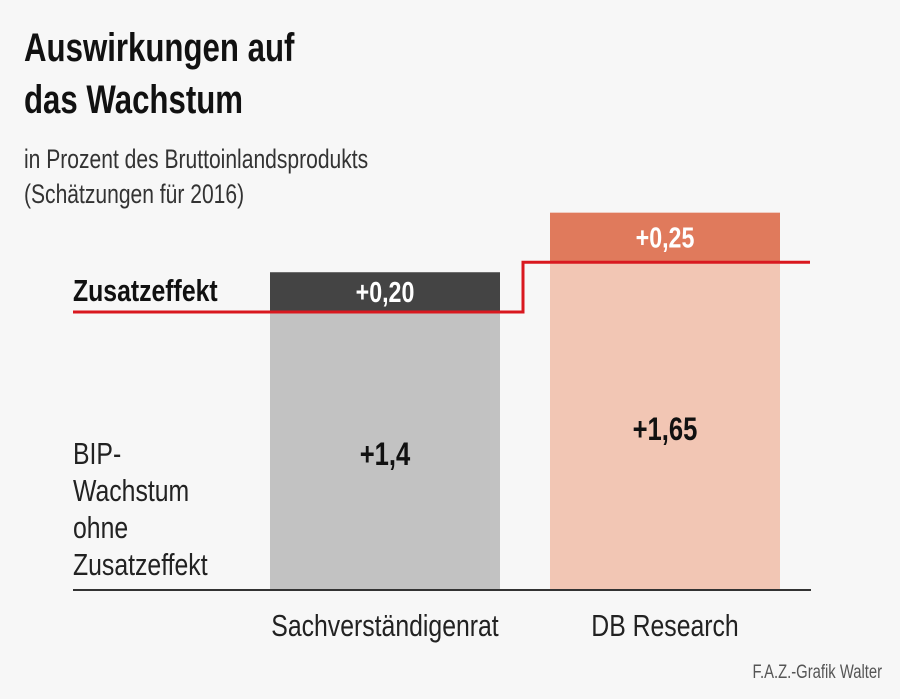 The height and width of the screenshot is (699, 900). I want to click on zusatzeffekt-line, so click(441, 287).